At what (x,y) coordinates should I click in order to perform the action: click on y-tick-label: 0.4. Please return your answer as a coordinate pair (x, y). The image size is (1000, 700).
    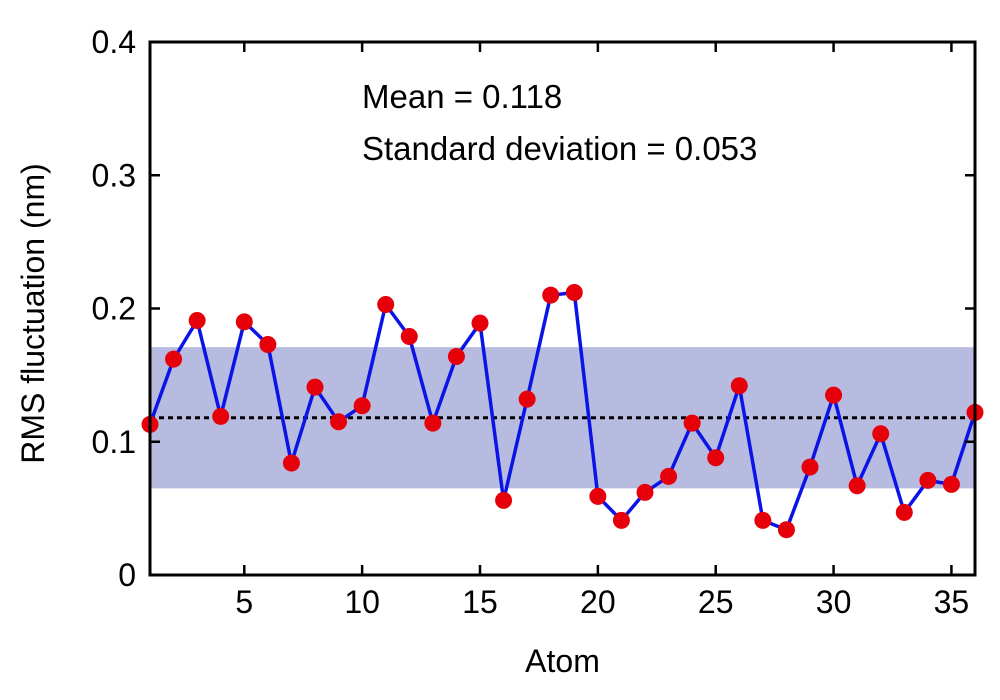
    Looking at the image, I should click on (114, 42).